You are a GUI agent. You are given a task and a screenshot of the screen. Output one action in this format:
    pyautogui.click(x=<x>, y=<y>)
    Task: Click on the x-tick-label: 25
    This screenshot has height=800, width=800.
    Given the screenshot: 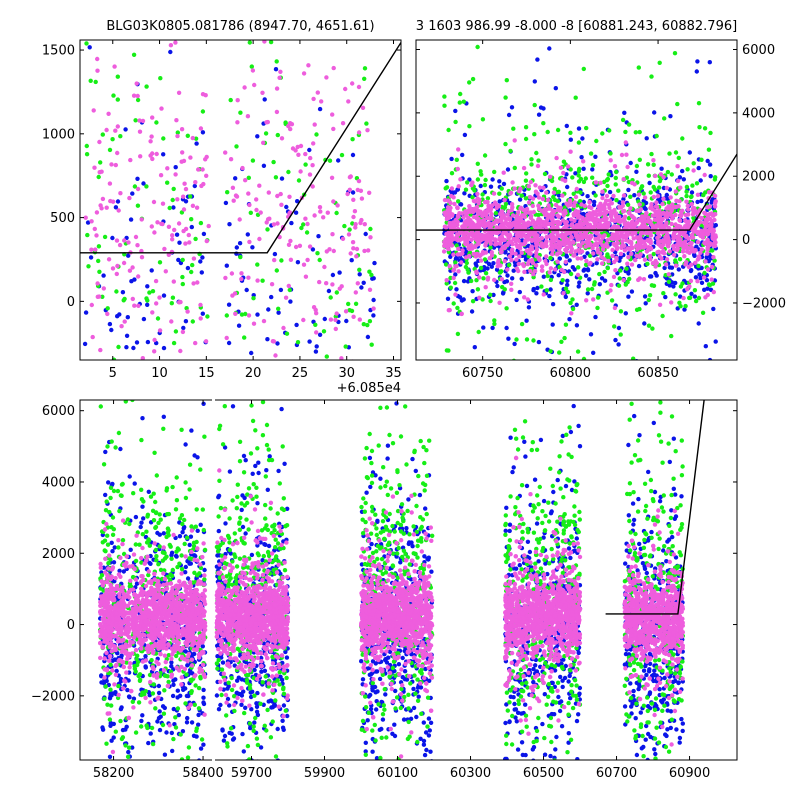 What is the action you would take?
    pyautogui.click(x=300, y=373)
    